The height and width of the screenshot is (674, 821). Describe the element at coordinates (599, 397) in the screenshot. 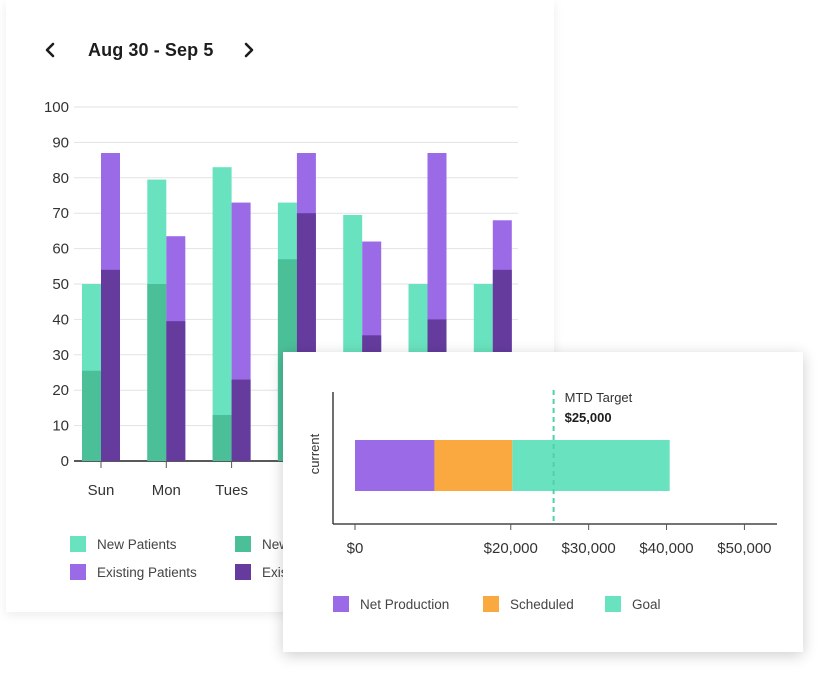

I see `mtd-target-label: MTD Target` at that location.